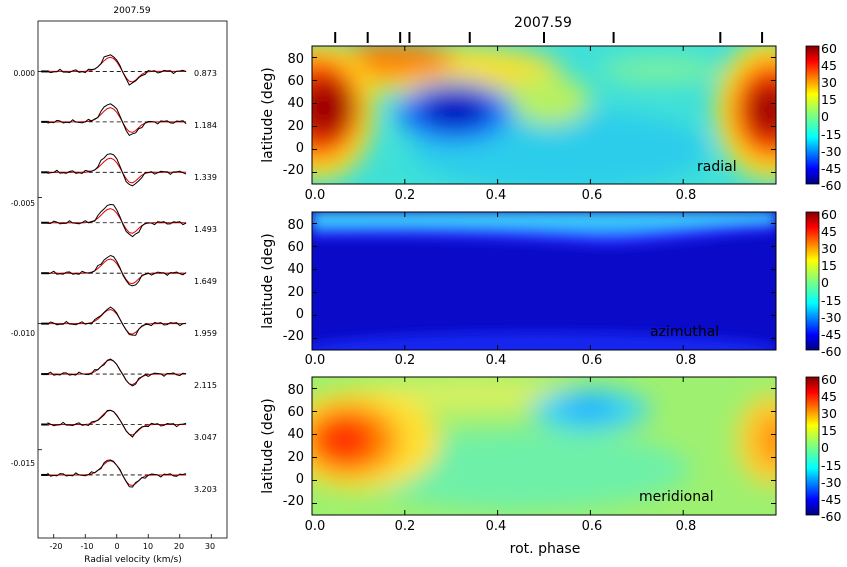  What do you see at coordinates (829, 396) in the screenshot?
I see `cb3-t1: 45` at bounding box center [829, 396].